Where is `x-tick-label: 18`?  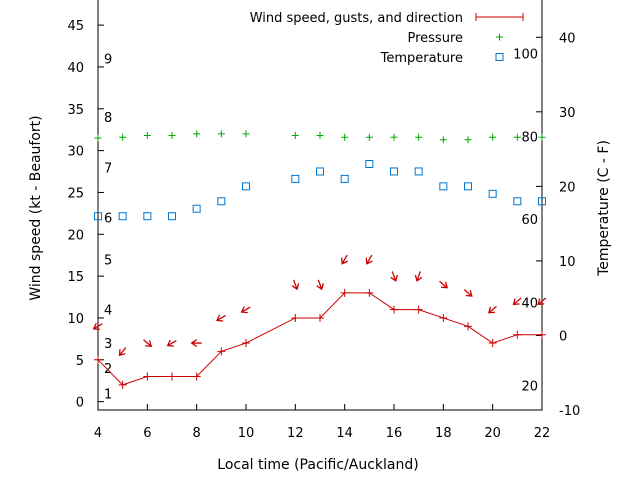 x-tick-label: 18 is located at coordinates (443, 433).